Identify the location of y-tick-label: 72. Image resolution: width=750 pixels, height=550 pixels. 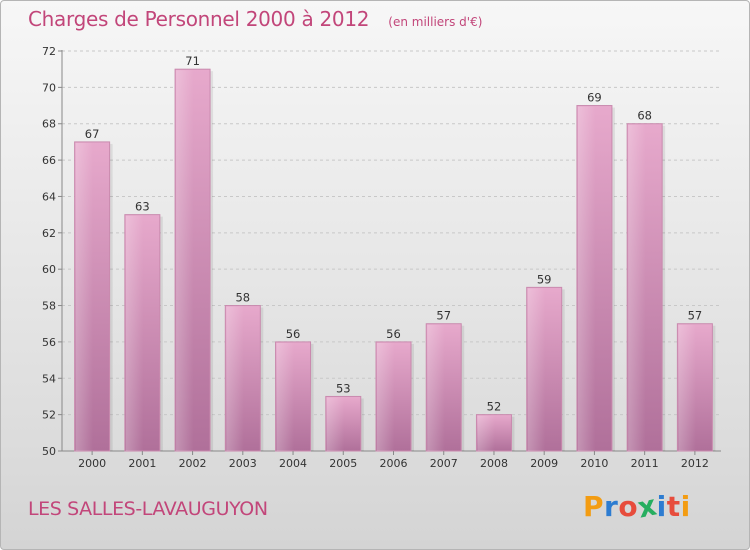
(49, 51).